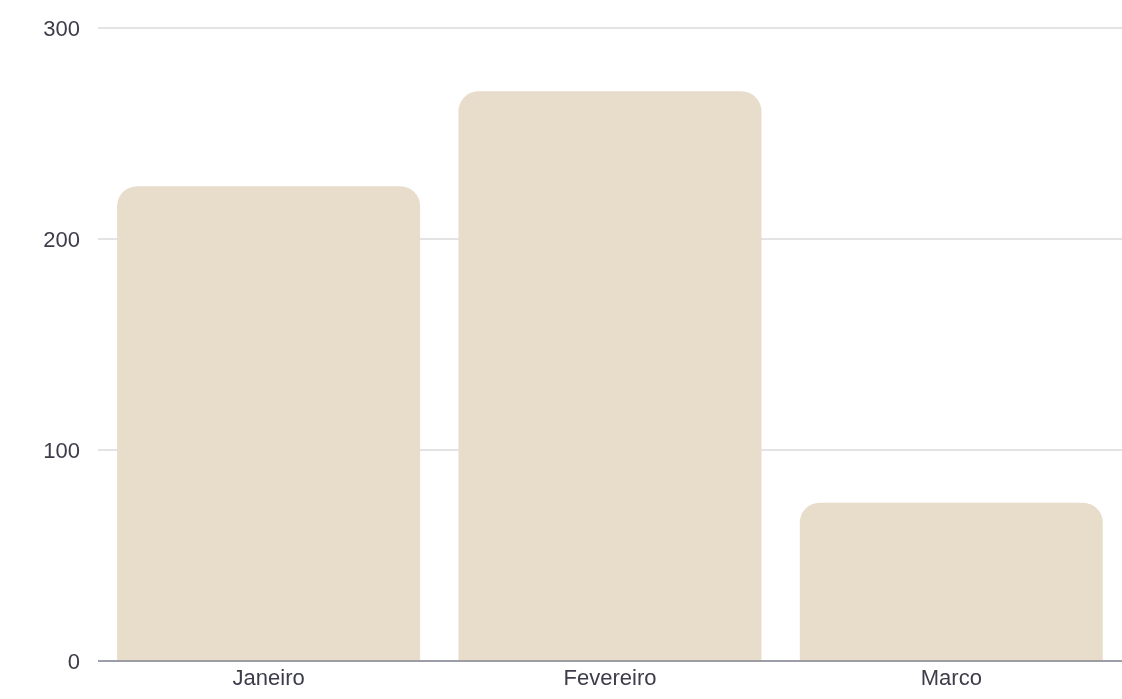 The height and width of the screenshot is (699, 1122). Describe the element at coordinates (951, 581) in the screenshot. I see `bar` at that location.